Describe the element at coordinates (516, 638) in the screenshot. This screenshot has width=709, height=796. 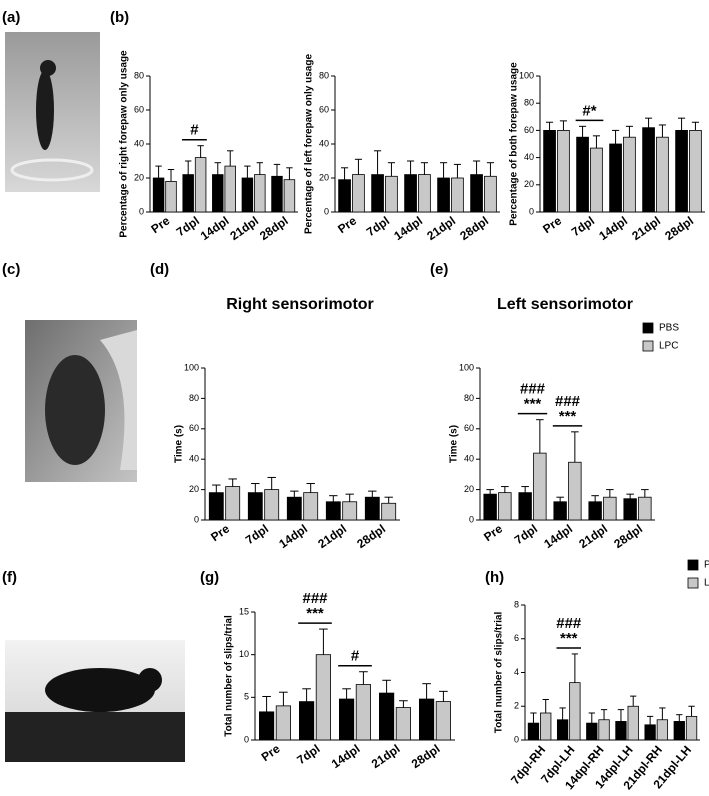
I see `y-tick-label: 6` at that location.